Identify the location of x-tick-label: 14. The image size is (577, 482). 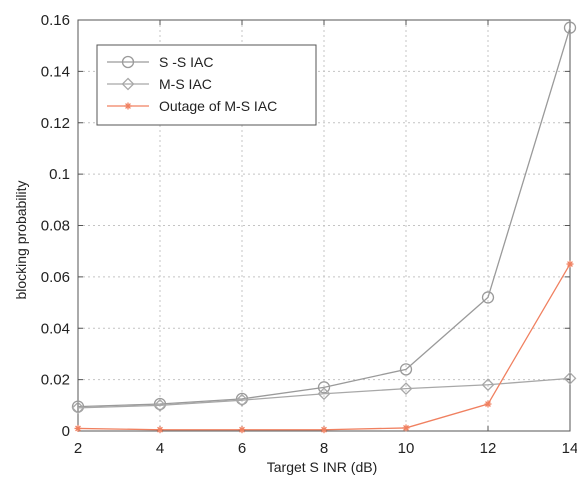
(569, 448).